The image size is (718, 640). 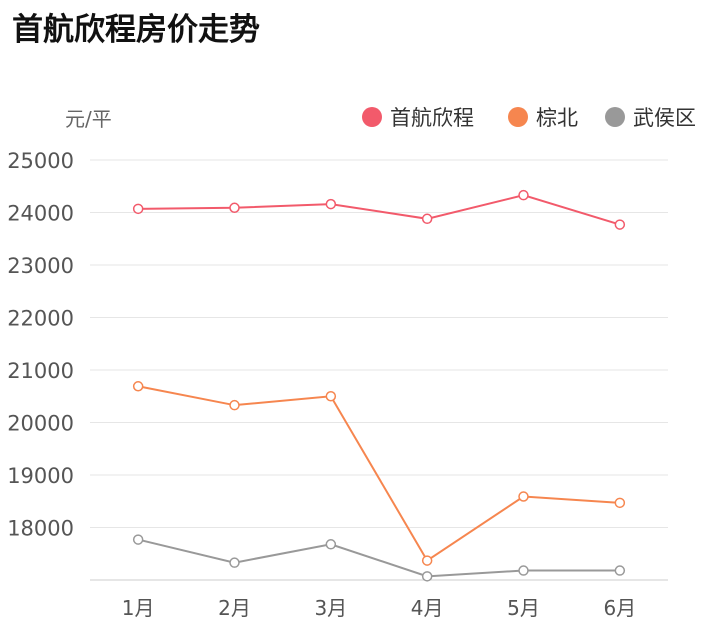 What do you see at coordinates (40, 345) in the screenshot?
I see `y-axis: 18000 19000 20000 21000 22000 23000 24000 25000` at bounding box center [40, 345].